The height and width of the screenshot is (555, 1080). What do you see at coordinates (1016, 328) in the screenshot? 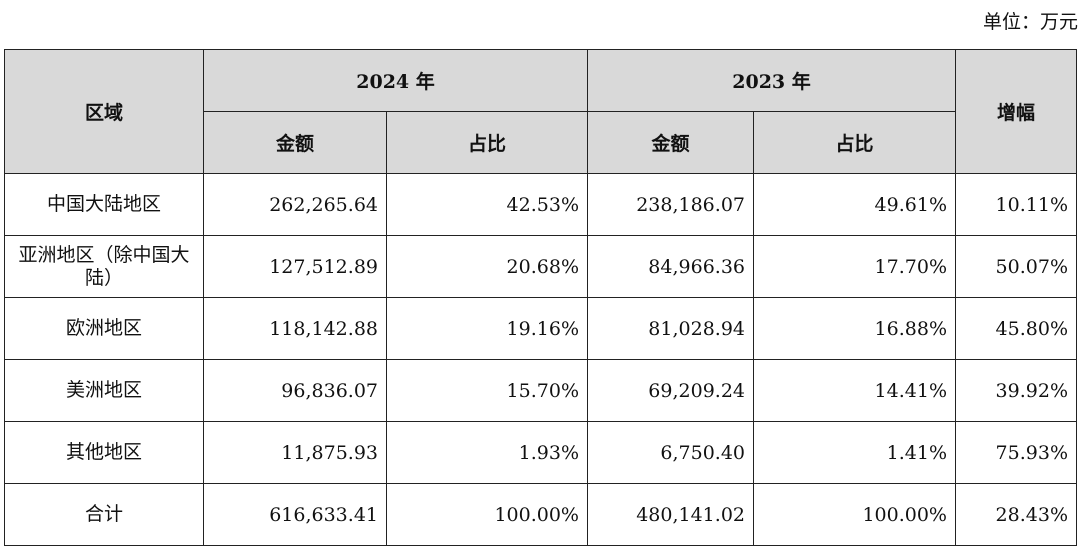
I see `growth-cell: 45.80%` at bounding box center [1016, 328].